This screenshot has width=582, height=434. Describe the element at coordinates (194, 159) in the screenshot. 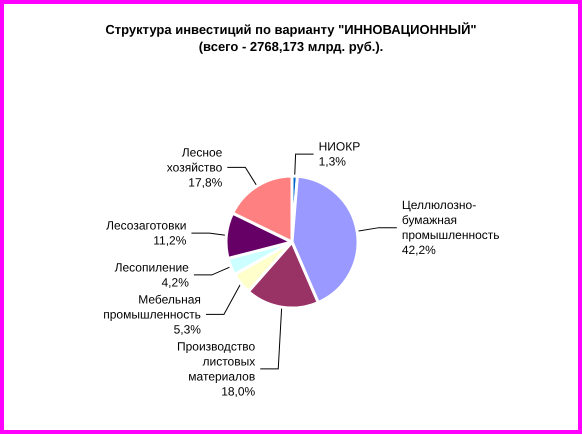

I see `slice-label: Лесное хозяйство` at that location.